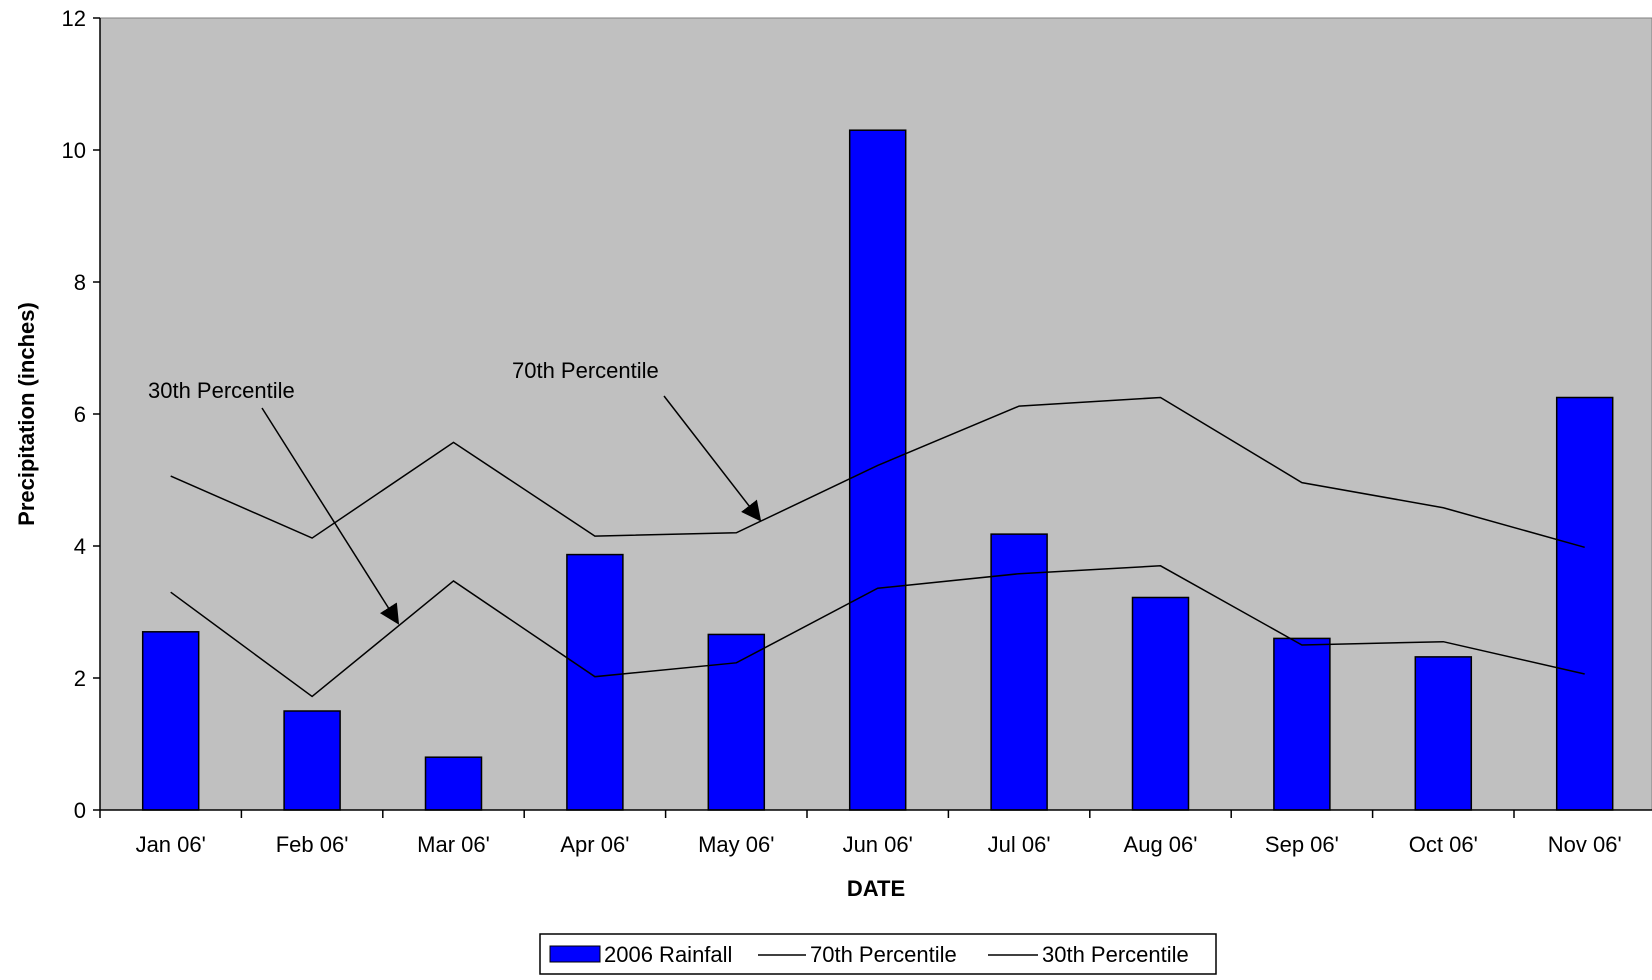 The image size is (1652, 980). I want to click on legend-box, so click(878, 954).